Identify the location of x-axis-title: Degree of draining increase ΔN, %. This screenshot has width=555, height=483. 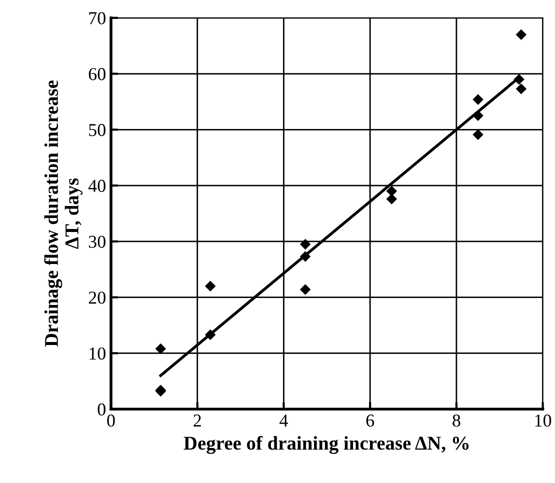
(326, 445).